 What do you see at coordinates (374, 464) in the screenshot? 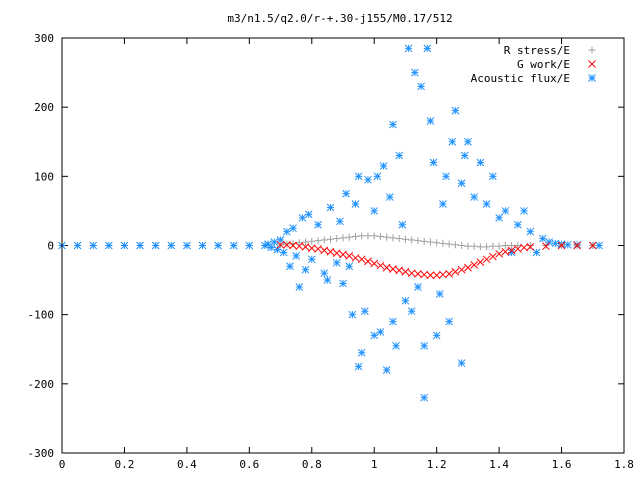
I see `x-tick-label: 1` at bounding box center [374, 464].